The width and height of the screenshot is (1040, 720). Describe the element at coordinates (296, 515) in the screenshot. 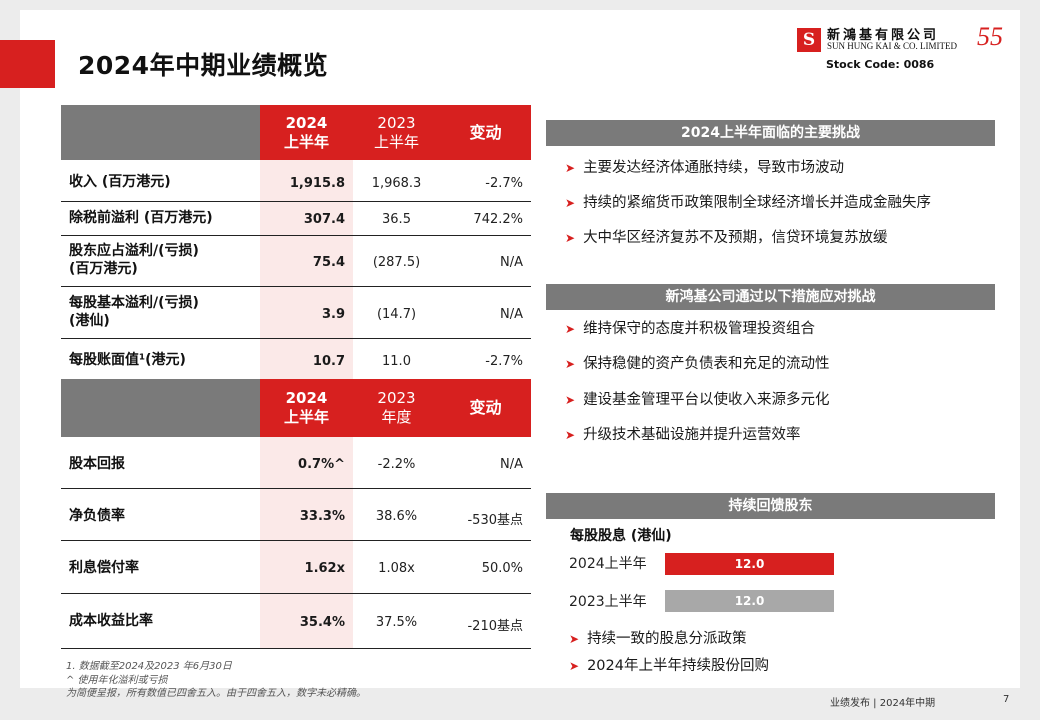

I see `table-row: 净负债率 33.3% 38.6% -530基点` at that location.